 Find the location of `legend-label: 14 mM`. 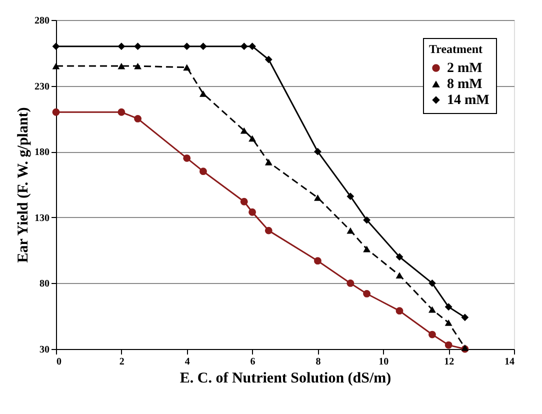

legend-label: 14 mM is located at coordinates (468, 100).